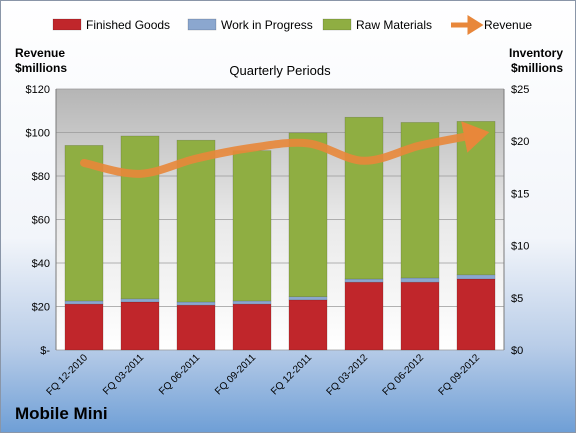  I want to click on legend-label: Work in Progress, so click(267, 25).